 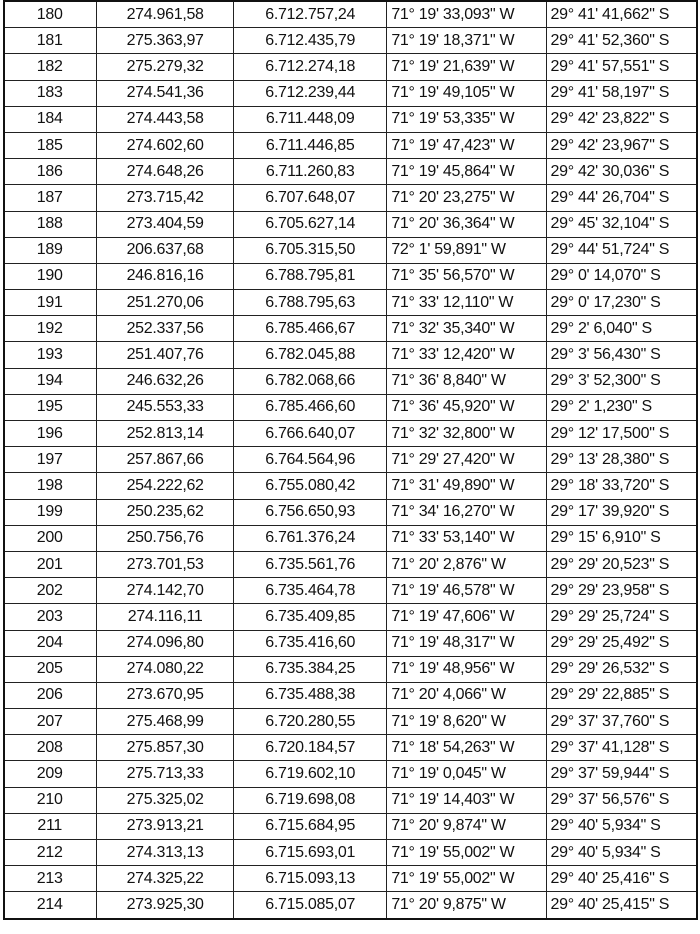 What do you see at coordinates (621, 250) in the screenshot?
I see `latitude-cell: 29° 44' 51,724" S` at bounding box center [621, 250].